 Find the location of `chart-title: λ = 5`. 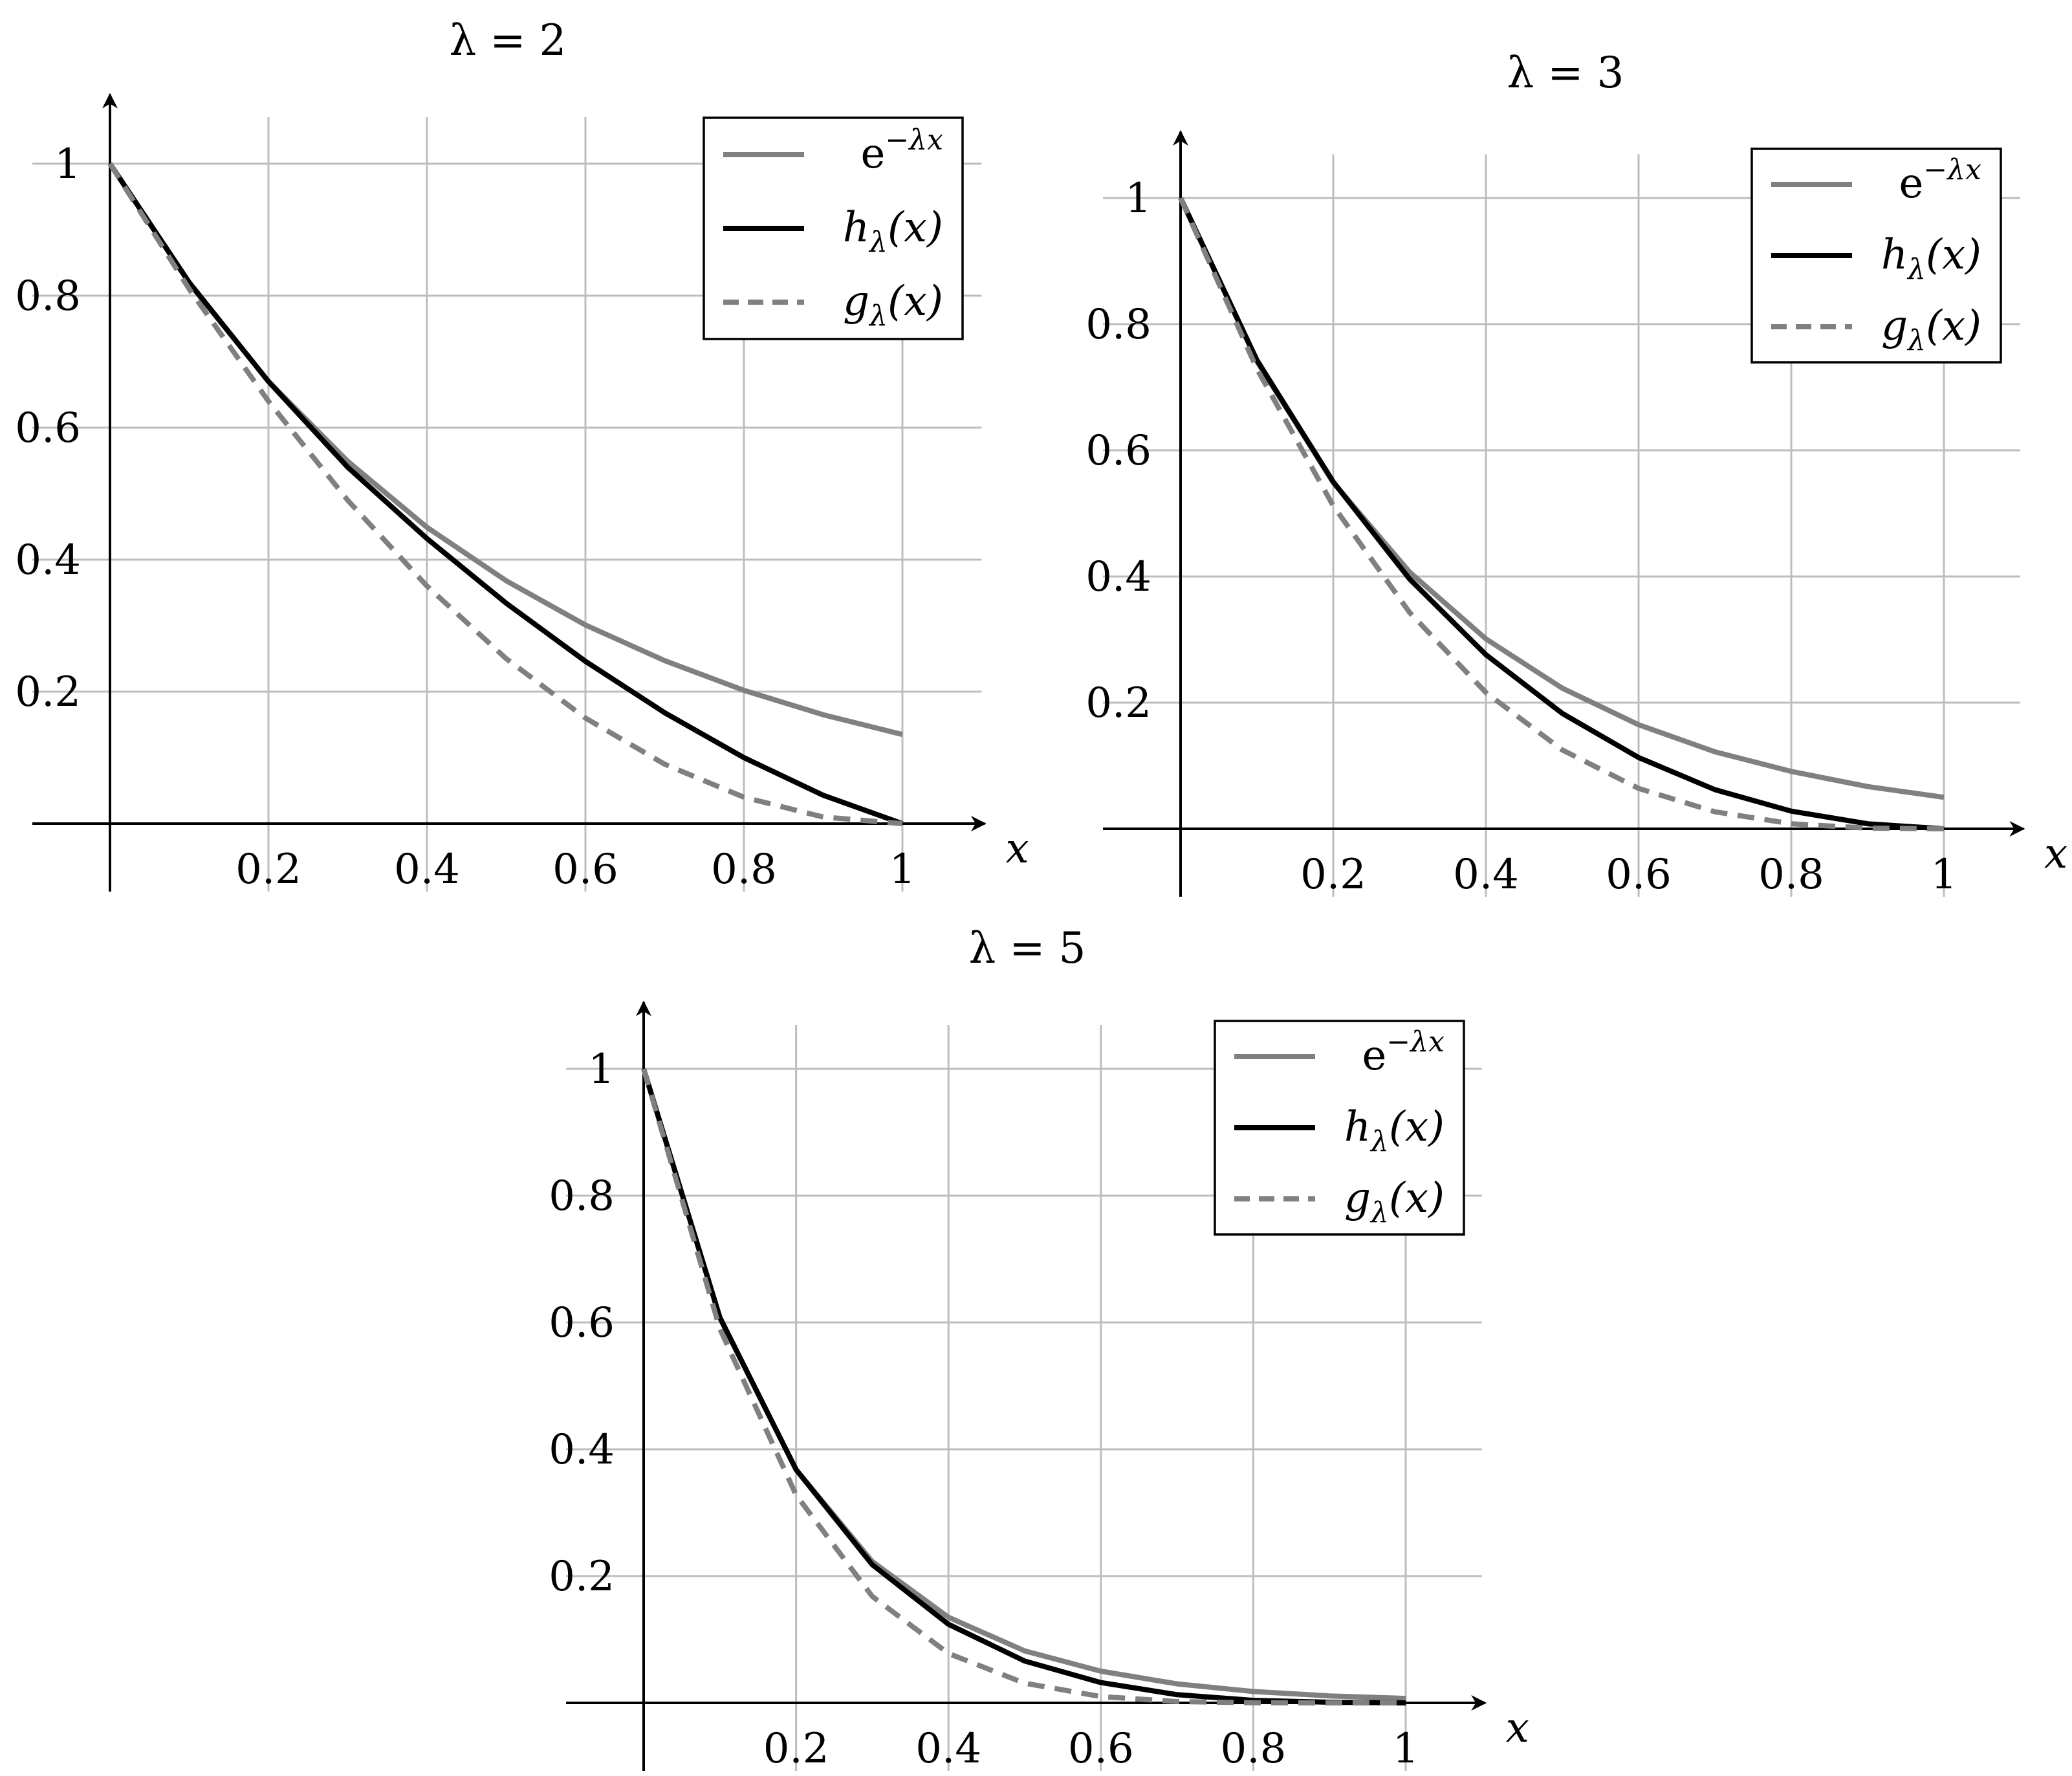

chart-title: λ = 5 is located at coordinates (1026, 948).